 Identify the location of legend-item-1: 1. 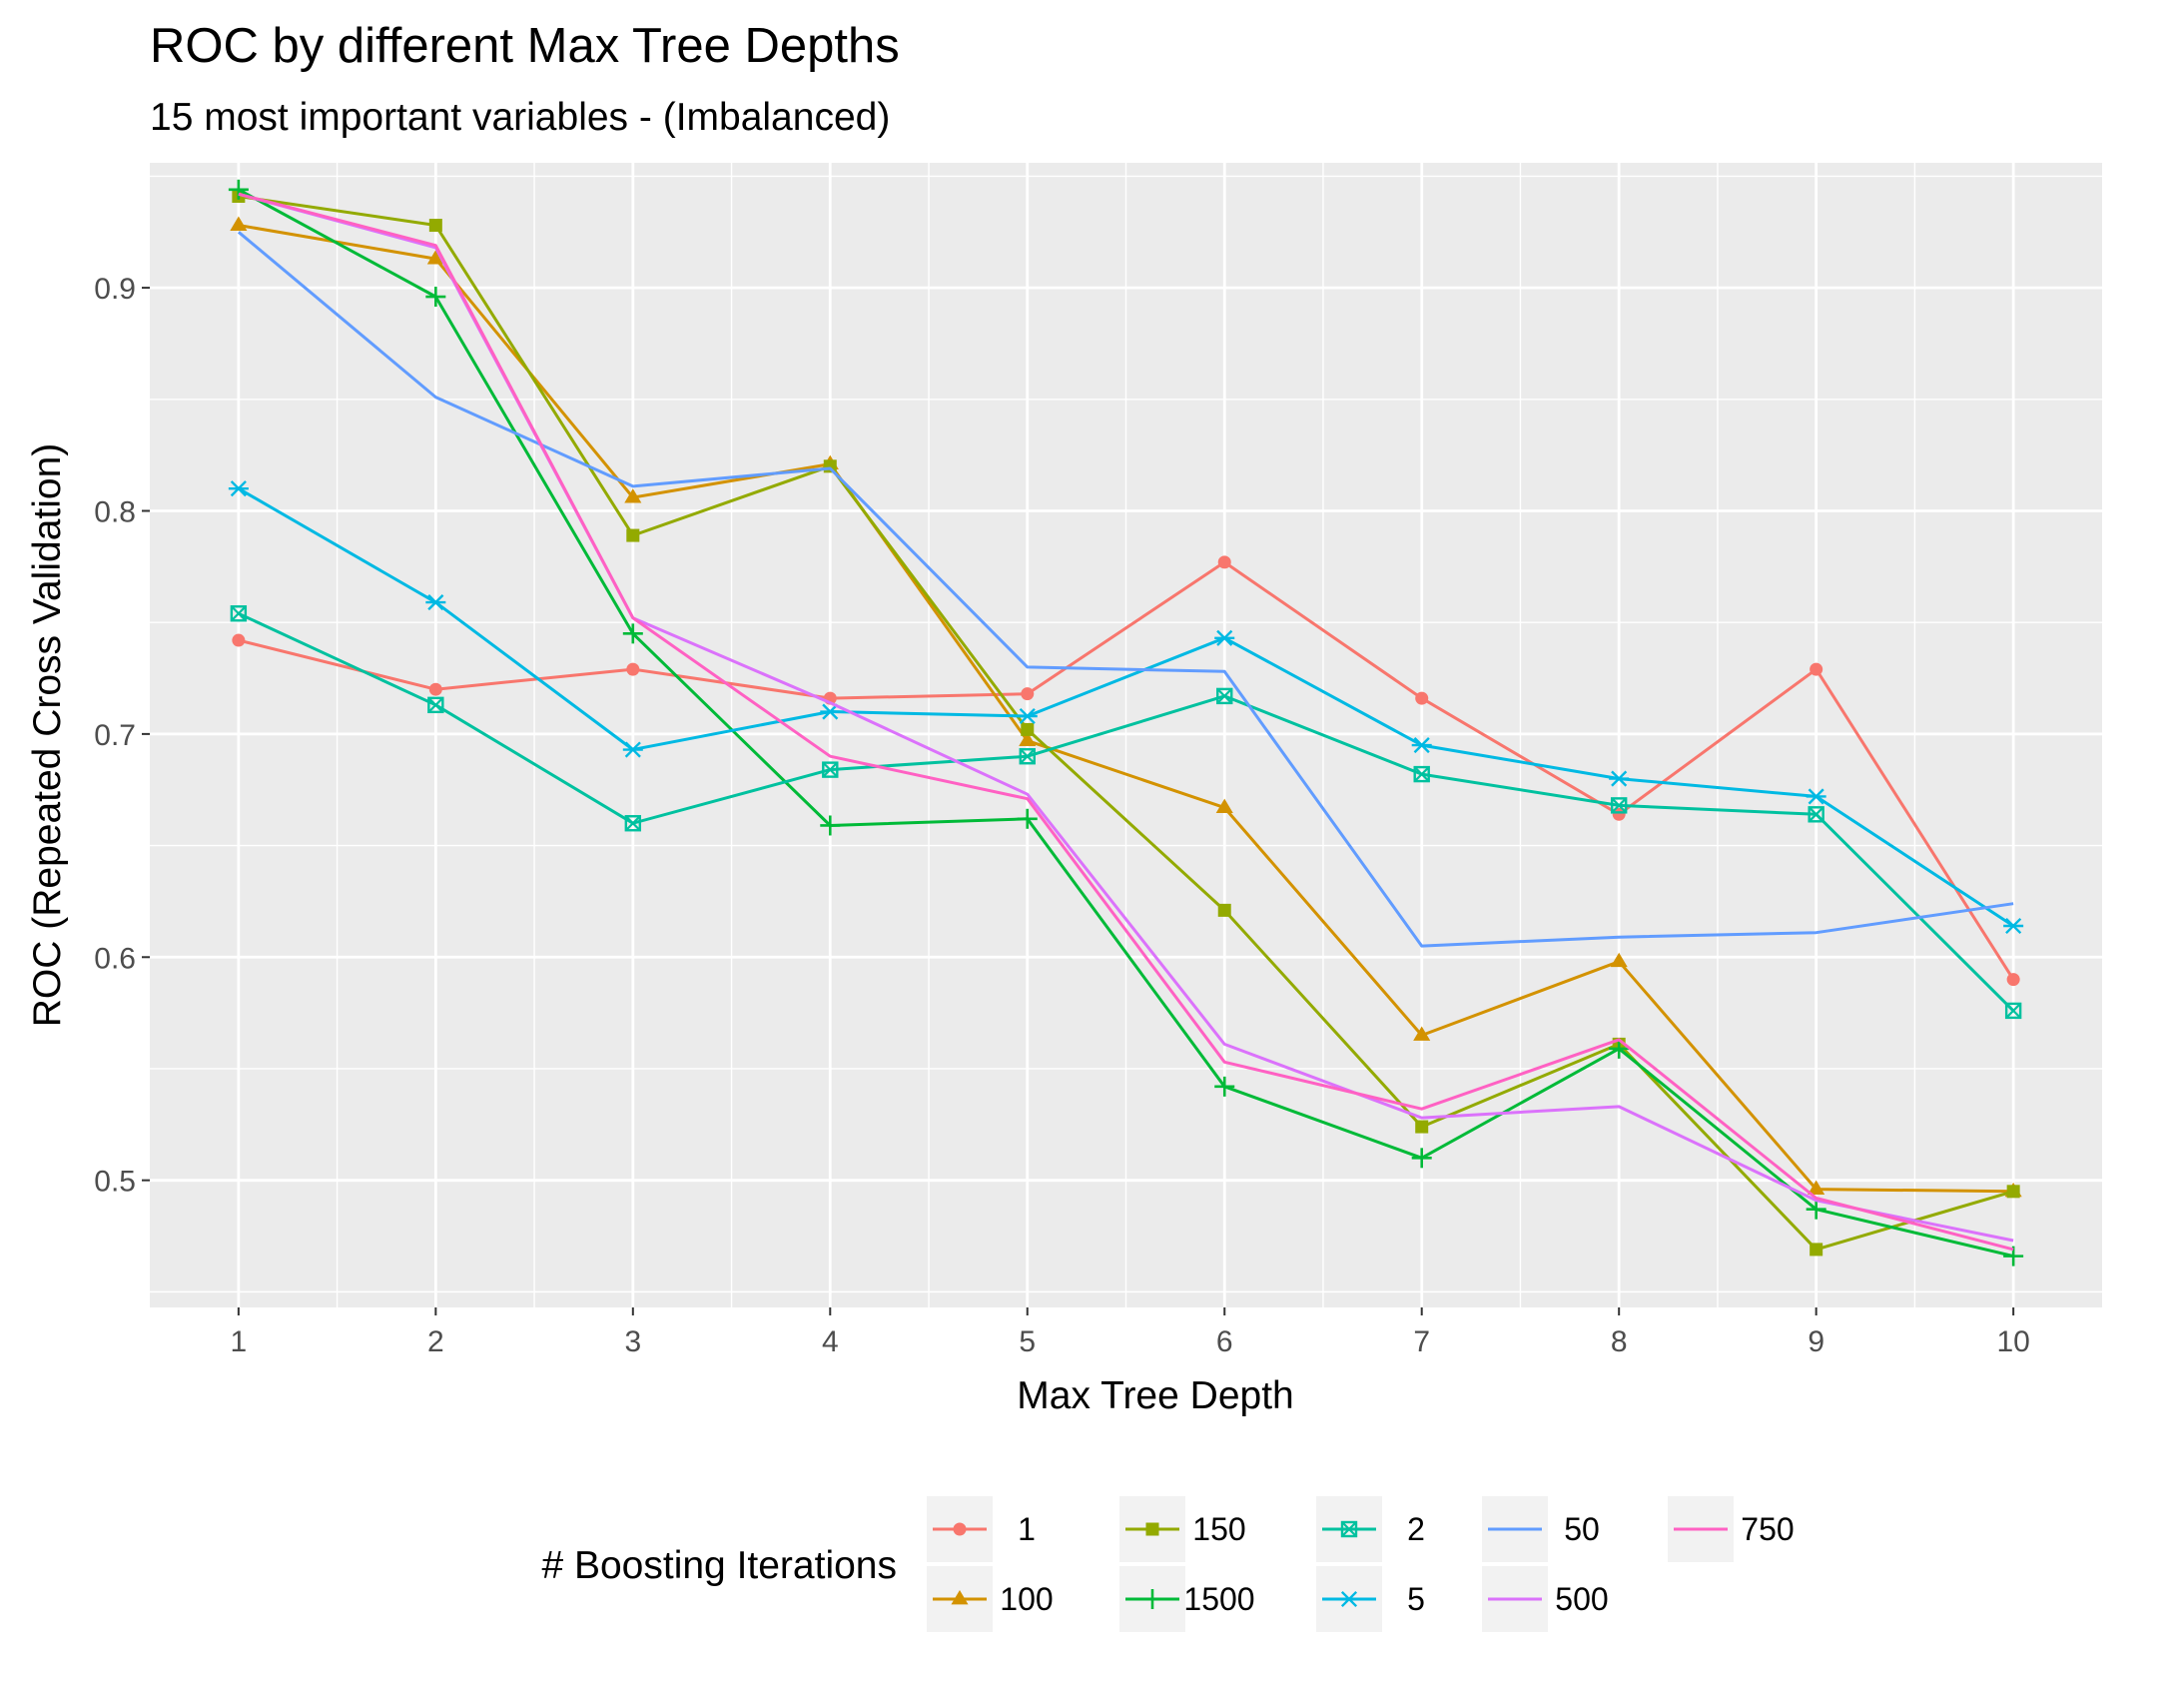
(982, 1529).